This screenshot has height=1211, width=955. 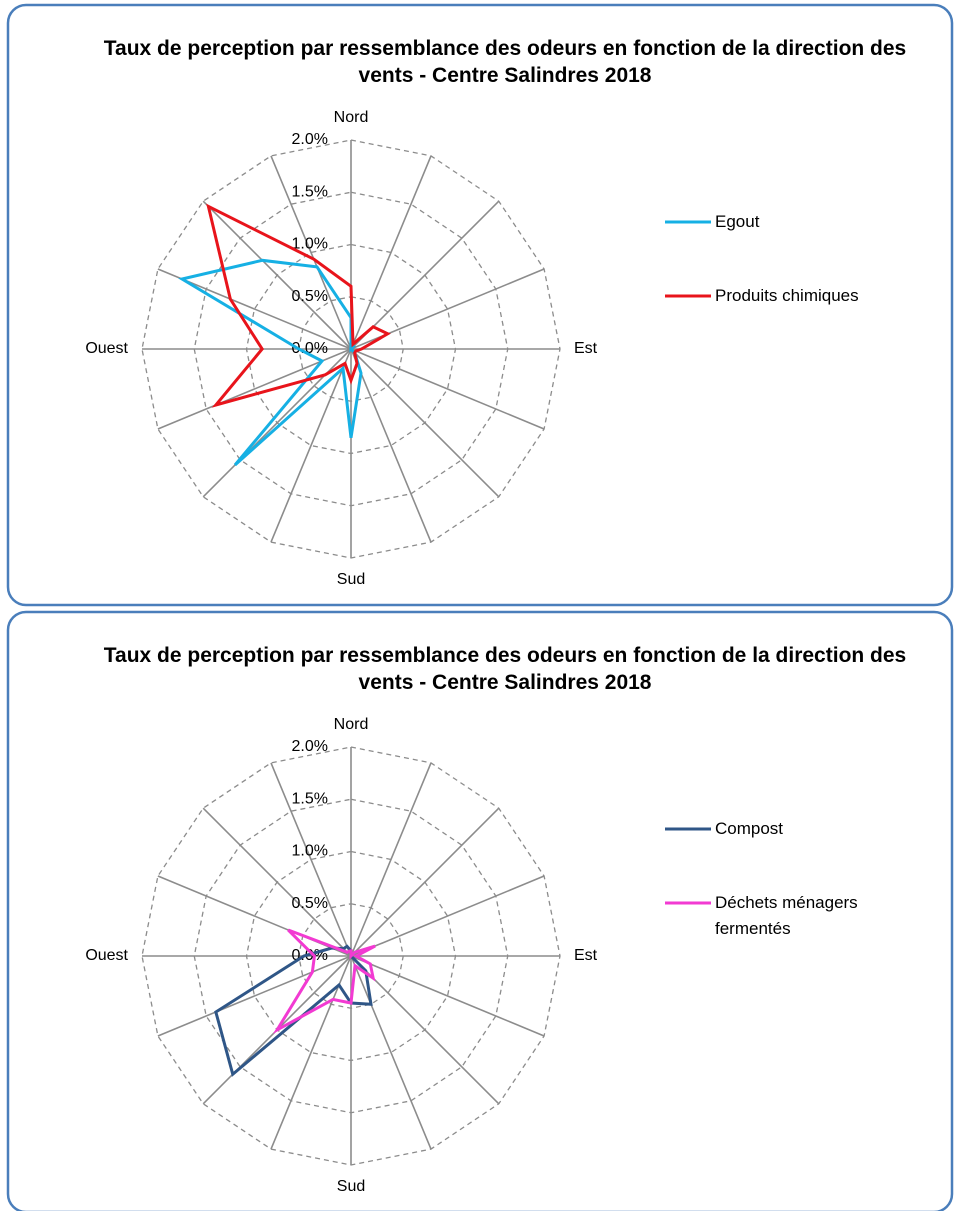 What do you see at coordinates (787, 295) in the screenshot?
I see `legend-label: Produits chimiques` at bounding box center [787, 295].